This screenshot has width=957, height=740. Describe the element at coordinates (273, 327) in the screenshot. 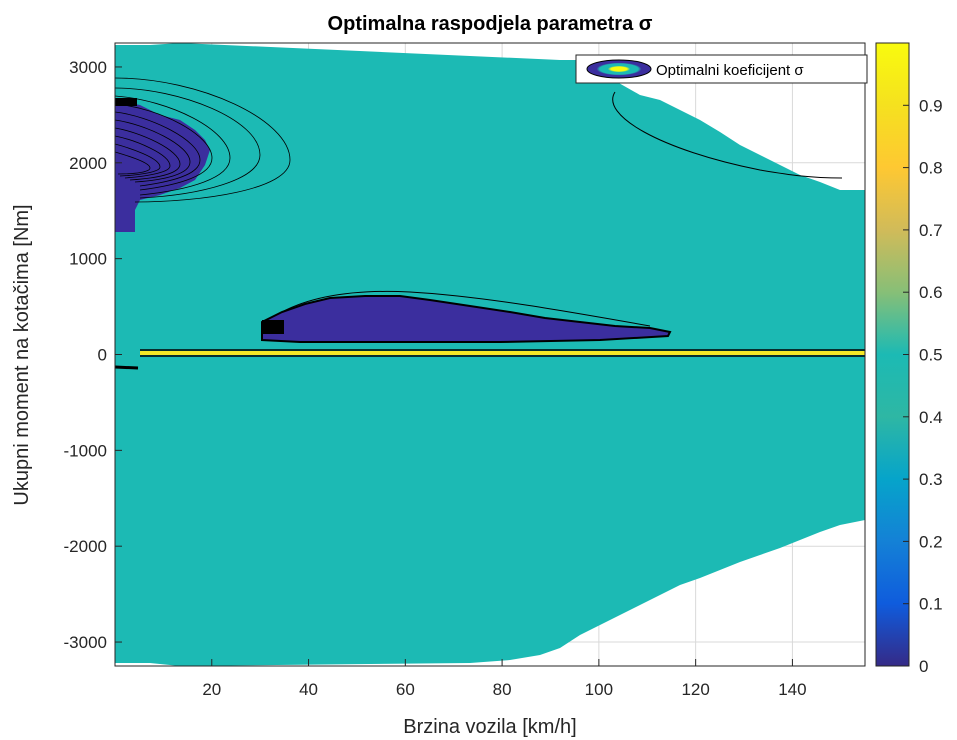

I see `mid-step-dark` at that location.